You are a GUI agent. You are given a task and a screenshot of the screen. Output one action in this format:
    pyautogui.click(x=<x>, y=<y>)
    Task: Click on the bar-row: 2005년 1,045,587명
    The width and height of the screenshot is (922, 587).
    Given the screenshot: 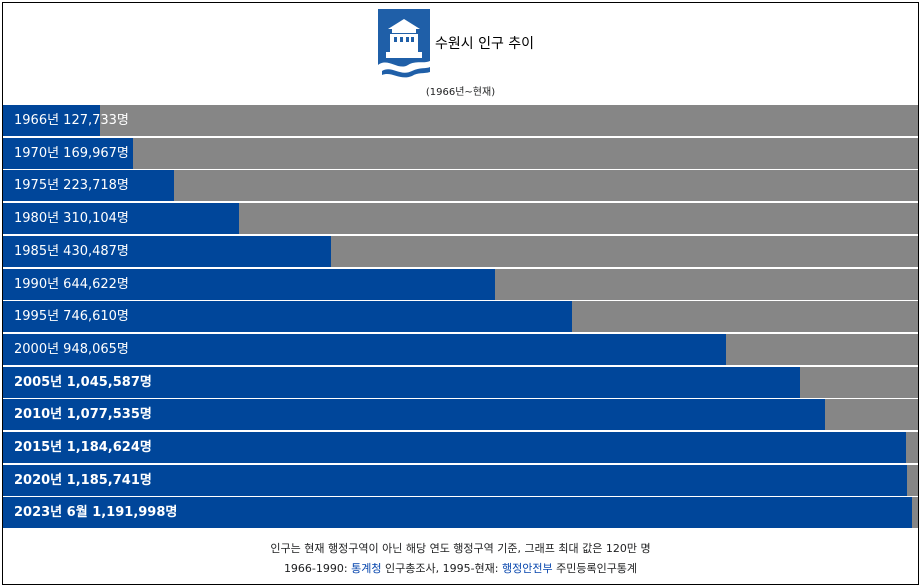 What is the action you would take?
    pyautogui.click(x=460, y=382)
    